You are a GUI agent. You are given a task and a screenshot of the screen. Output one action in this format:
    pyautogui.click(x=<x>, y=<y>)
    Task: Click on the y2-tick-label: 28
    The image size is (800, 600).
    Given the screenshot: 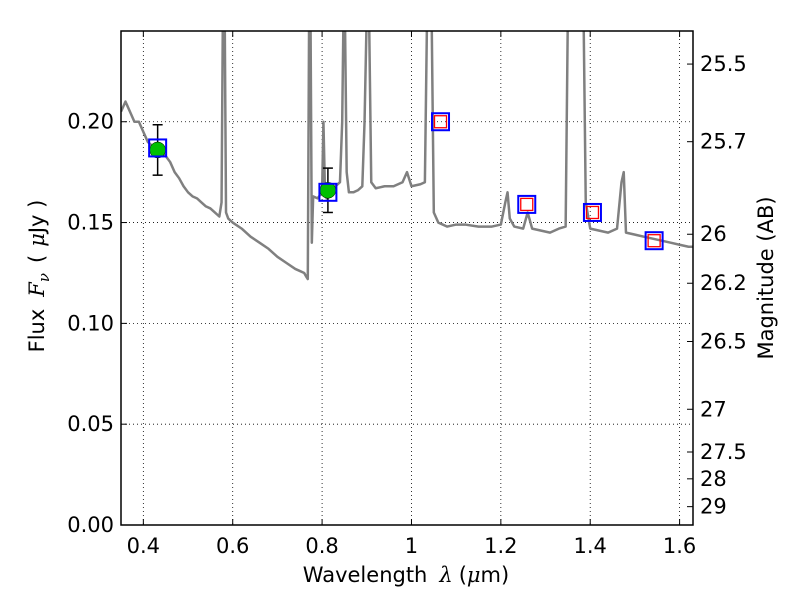 What is the action you would take?
    pyautogui.click(x=713, y=479)
    